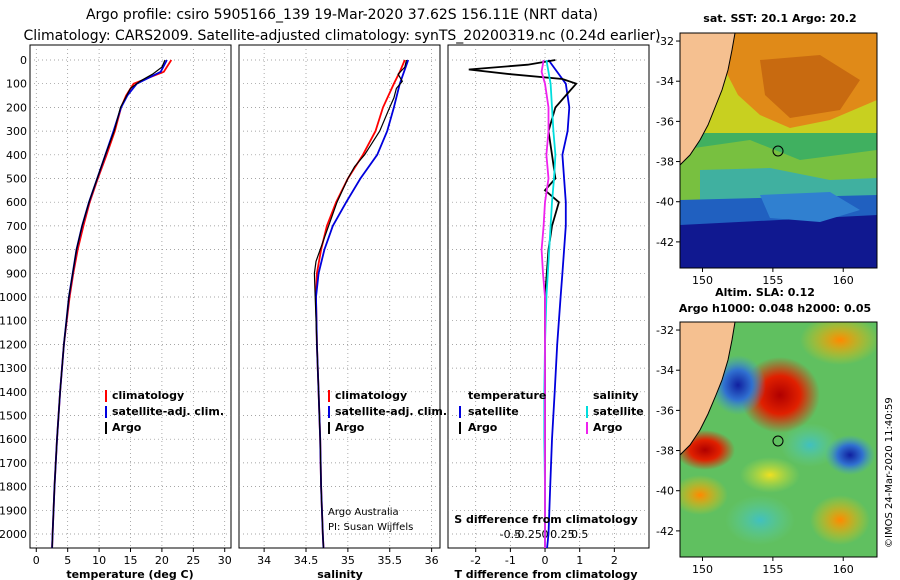  I want to click on credit-line-2: PI: Susan Wijffels, so click(370, 527).